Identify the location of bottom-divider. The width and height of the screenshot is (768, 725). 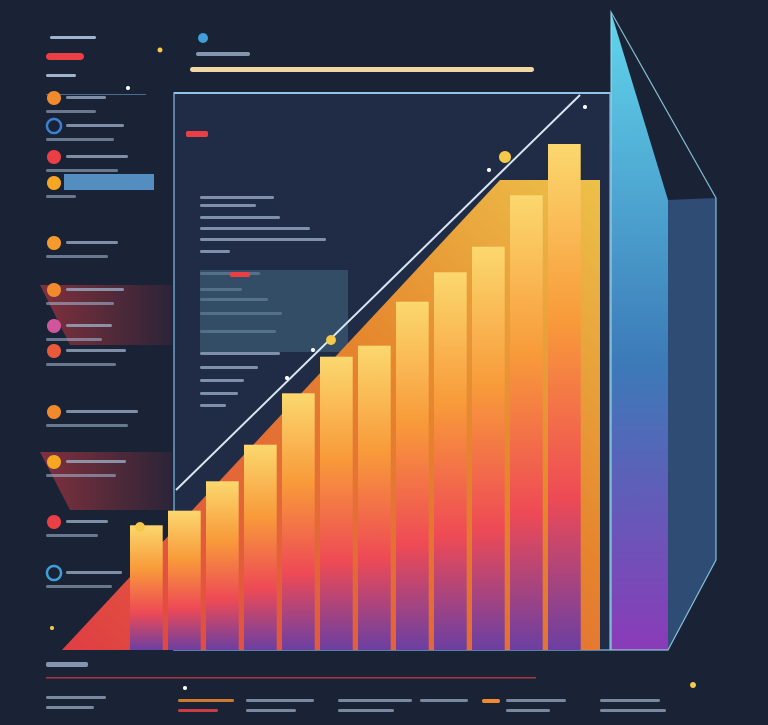
(291, 678).